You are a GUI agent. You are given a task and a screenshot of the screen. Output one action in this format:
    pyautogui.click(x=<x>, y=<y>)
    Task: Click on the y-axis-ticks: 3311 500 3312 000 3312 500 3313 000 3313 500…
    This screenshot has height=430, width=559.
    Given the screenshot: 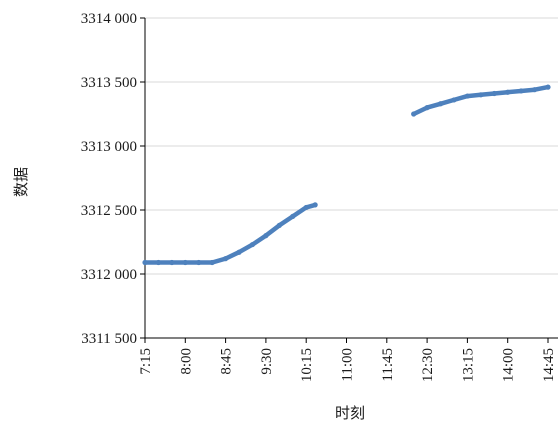 What is the action you would take?
    pyautogui.click(x=113, y=179)
    